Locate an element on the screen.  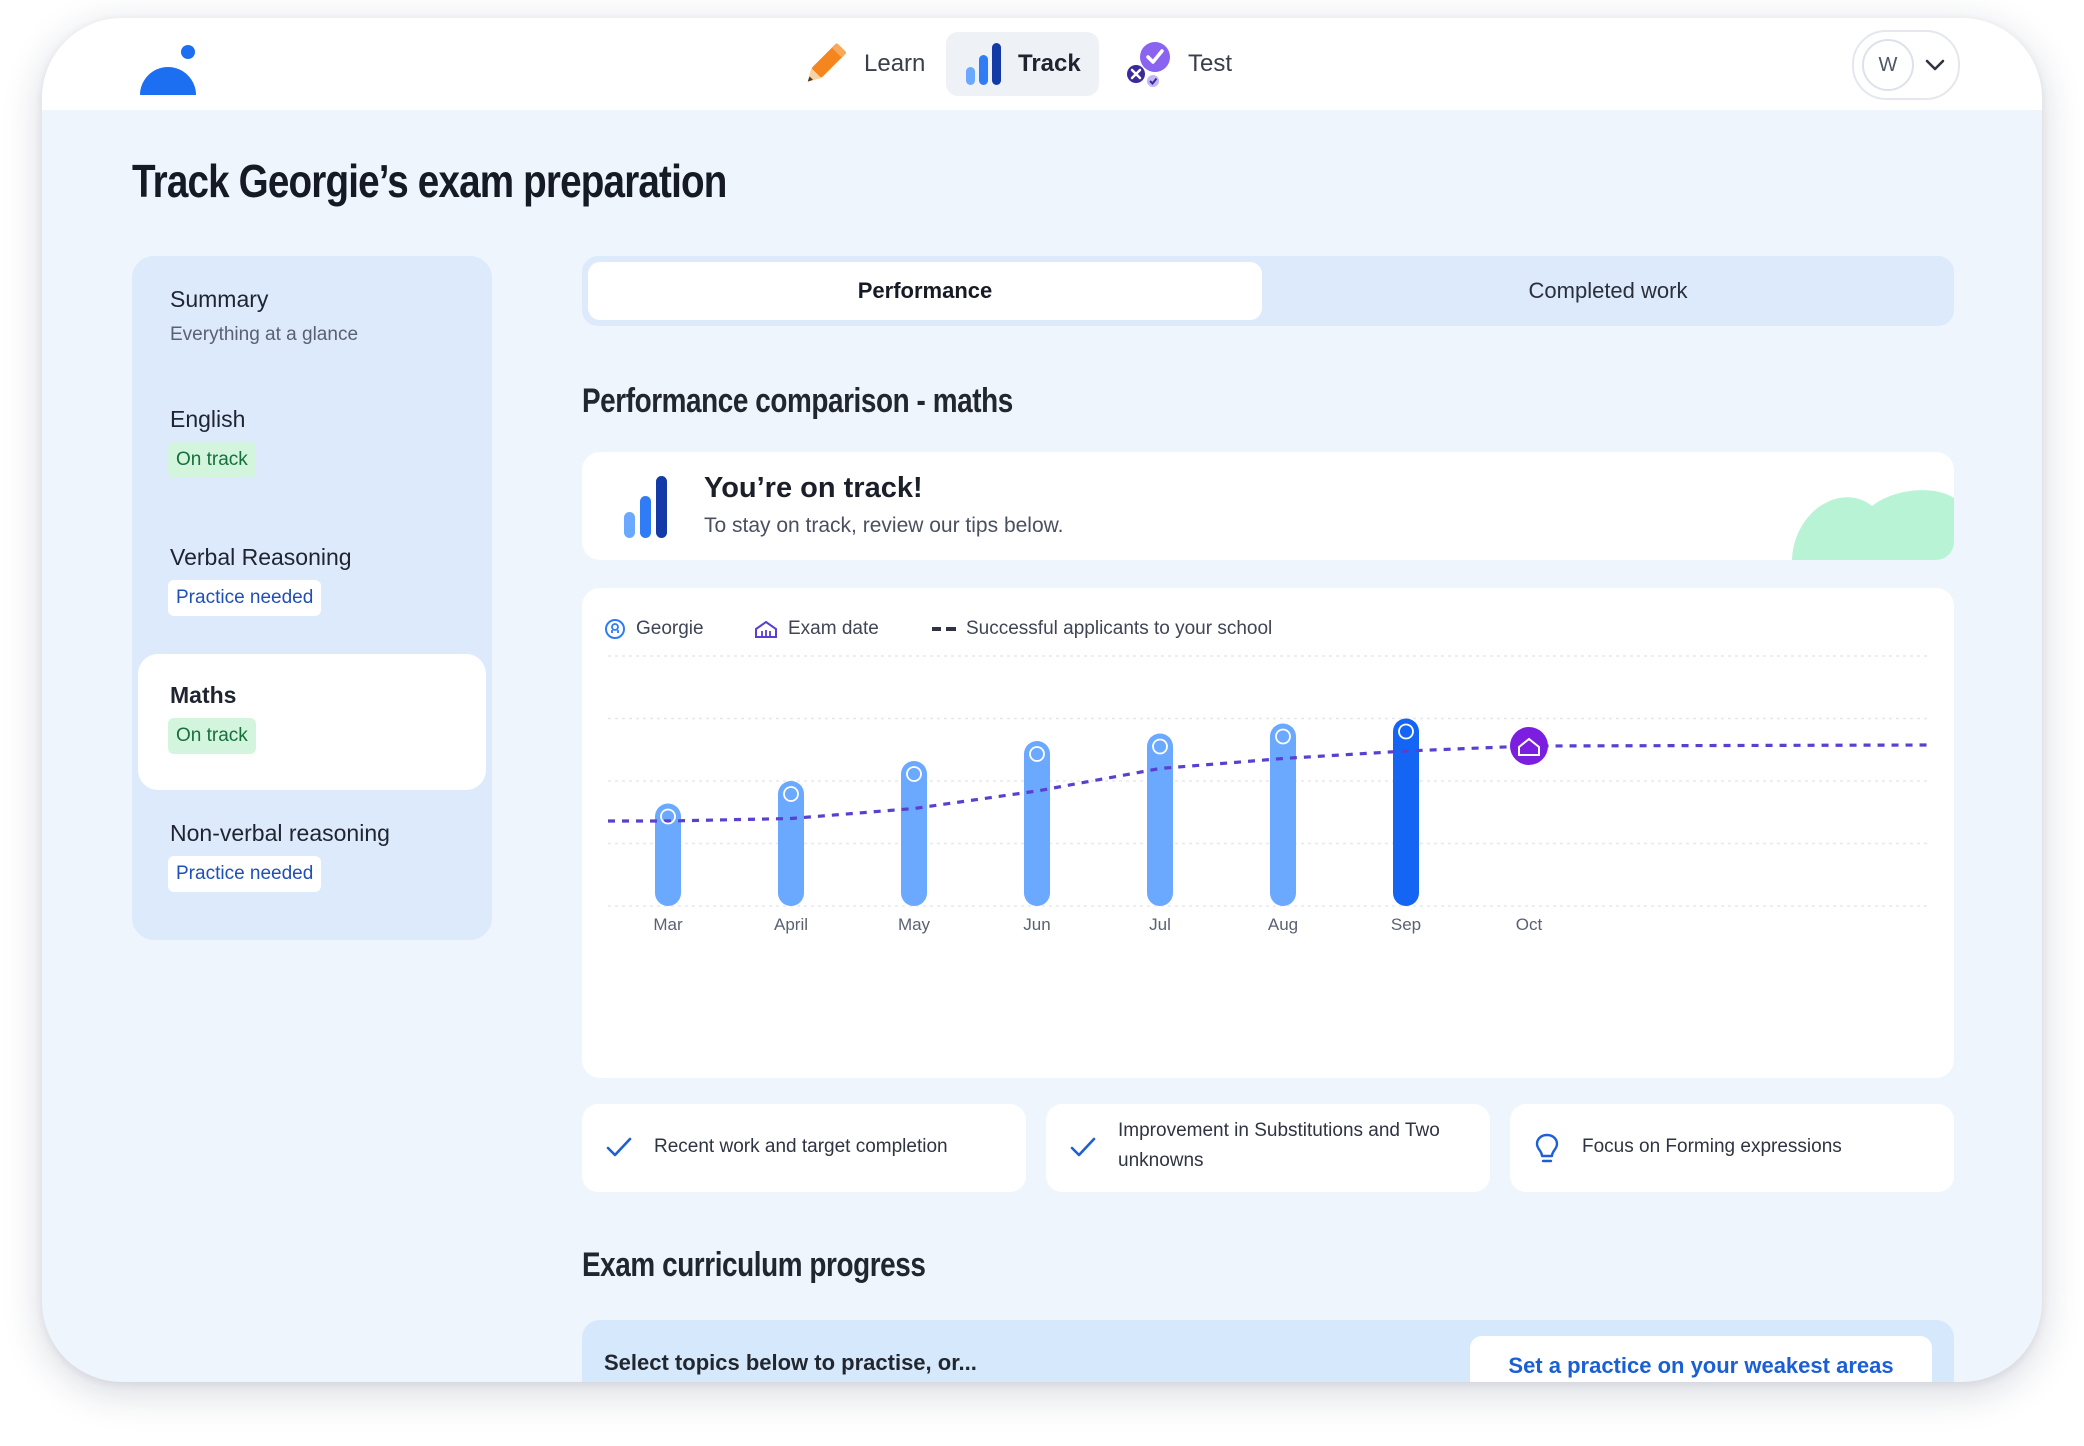
status-subtitle: To stay on track, review our tips below. is located at coordinates (884, 525).